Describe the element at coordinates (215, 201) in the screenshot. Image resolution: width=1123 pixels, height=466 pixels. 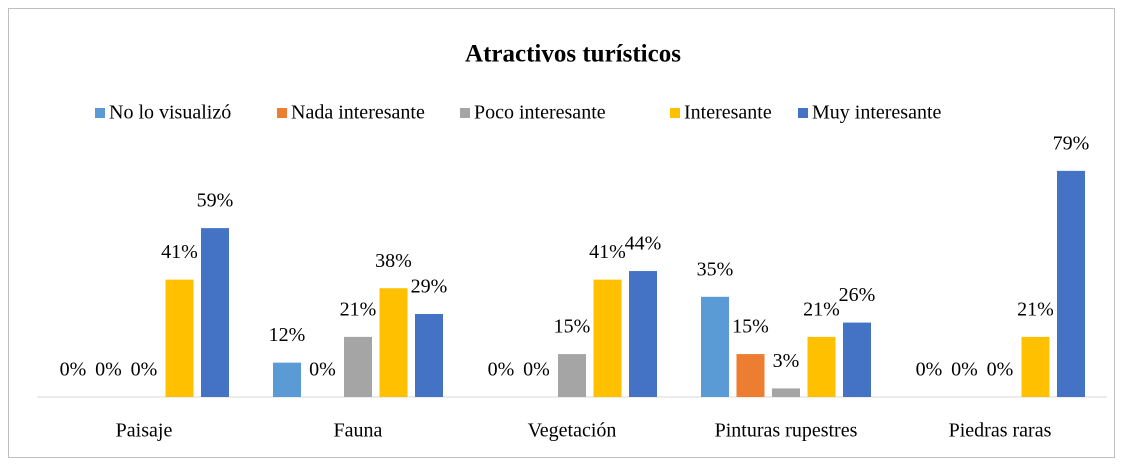
I see `value-label: 59%` at that location.